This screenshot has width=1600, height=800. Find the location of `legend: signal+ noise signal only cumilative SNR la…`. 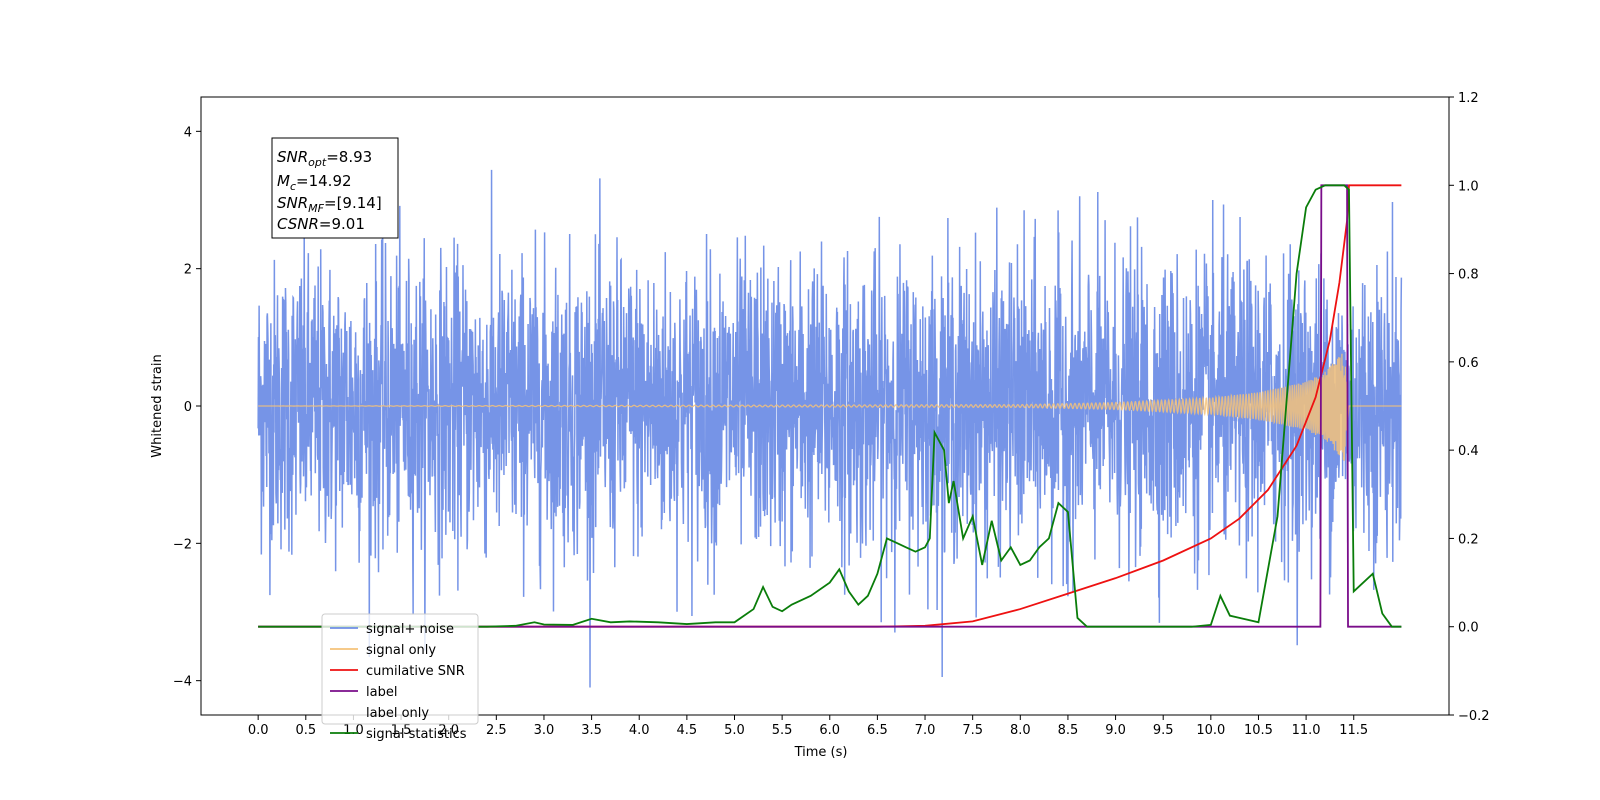

legend: signal+ noise signal only cumilative SNR la… is located at coordinates (400, 677).